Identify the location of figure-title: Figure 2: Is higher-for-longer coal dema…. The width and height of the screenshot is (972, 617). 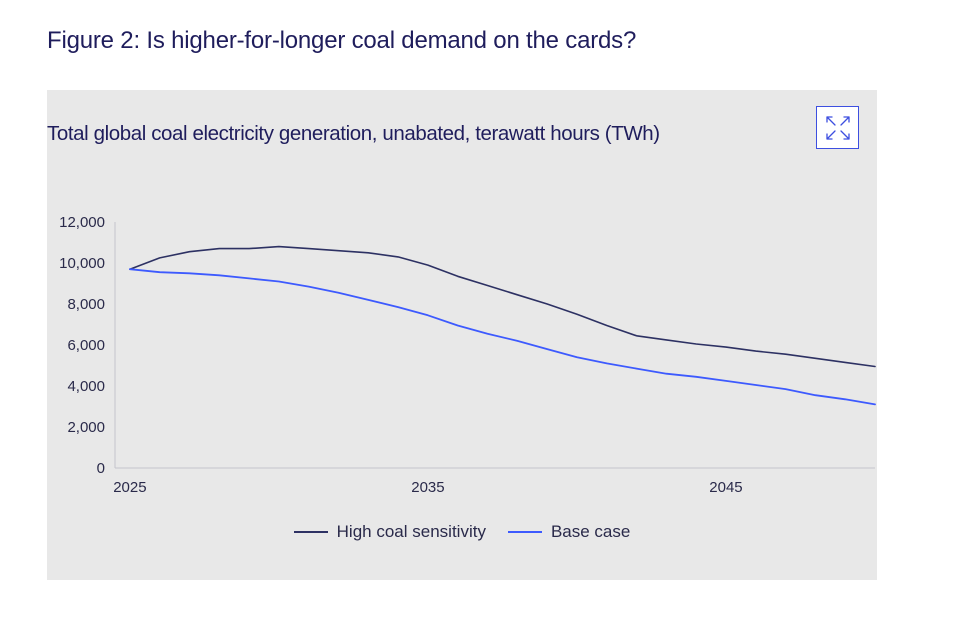
(342, 40).